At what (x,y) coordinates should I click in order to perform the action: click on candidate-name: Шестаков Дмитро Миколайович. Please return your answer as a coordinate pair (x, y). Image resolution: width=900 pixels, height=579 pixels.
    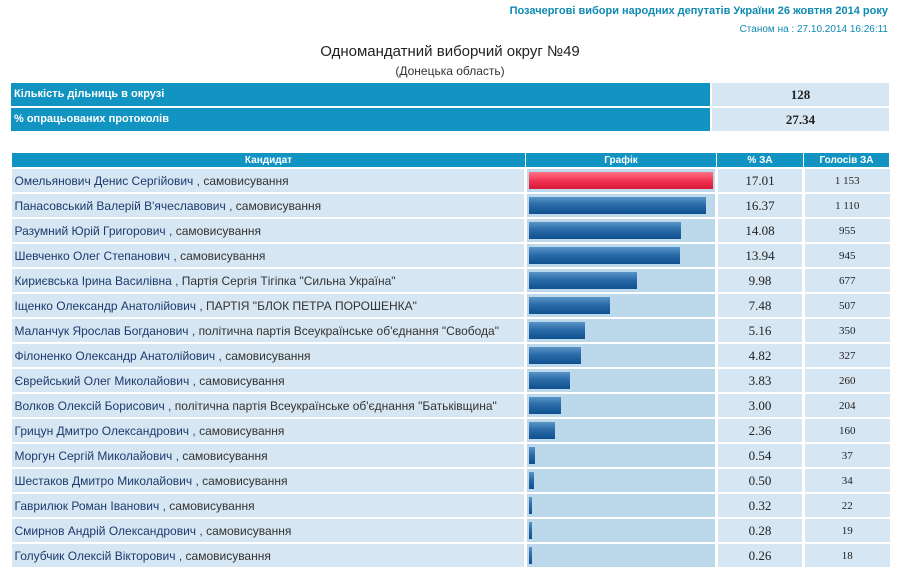
    Looking at the image, I should click on (103, 480).